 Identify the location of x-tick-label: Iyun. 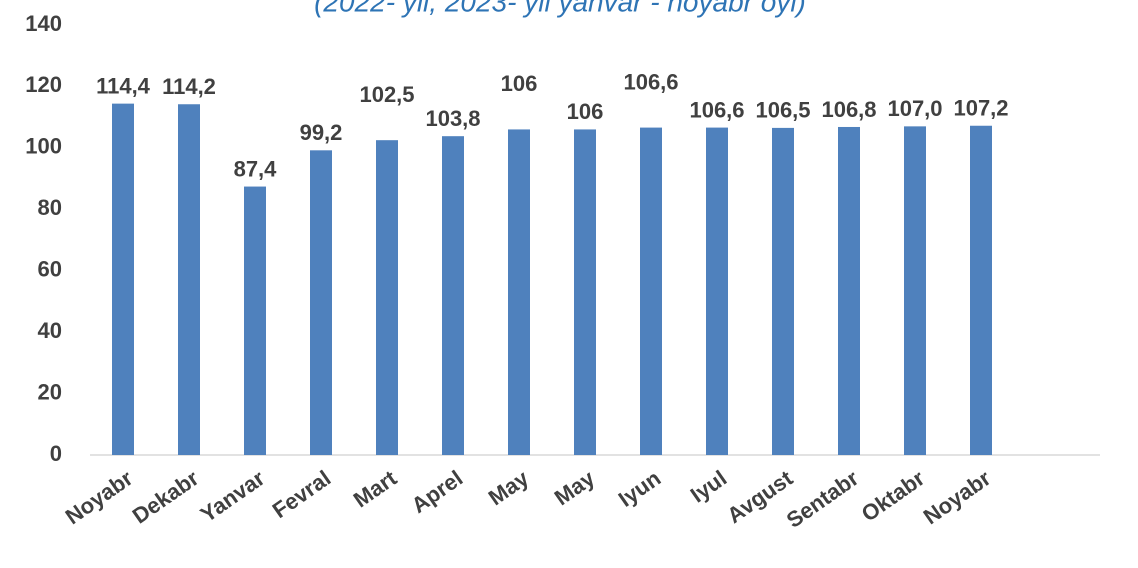
(639, 488).